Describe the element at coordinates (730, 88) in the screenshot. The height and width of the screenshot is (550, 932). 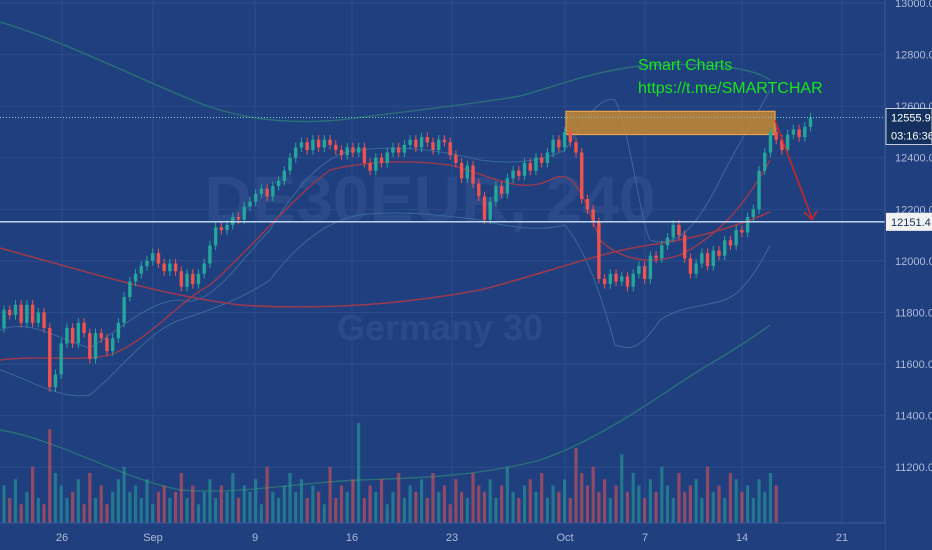
I see `overlay-link: https://t.me/SMARTCHAR` at that location.